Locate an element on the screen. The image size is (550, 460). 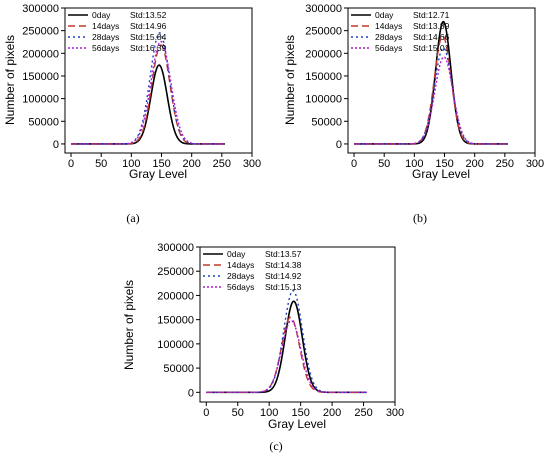
legend-std: Std:13.52 is located at coordinates (148, 15).